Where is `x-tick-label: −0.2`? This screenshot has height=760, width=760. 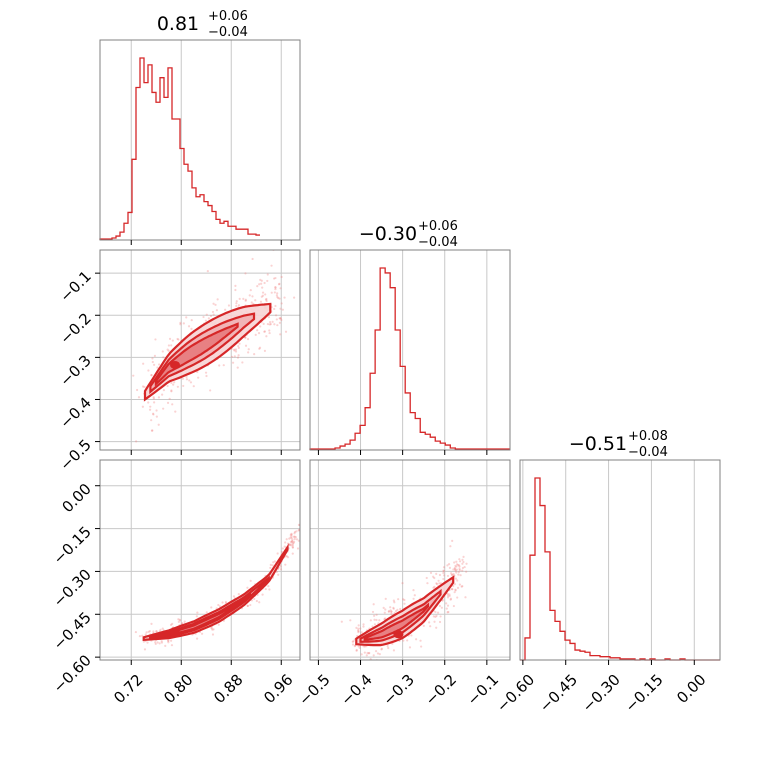
x-tick-label: −0.2 is located at coordinates (441, 690).